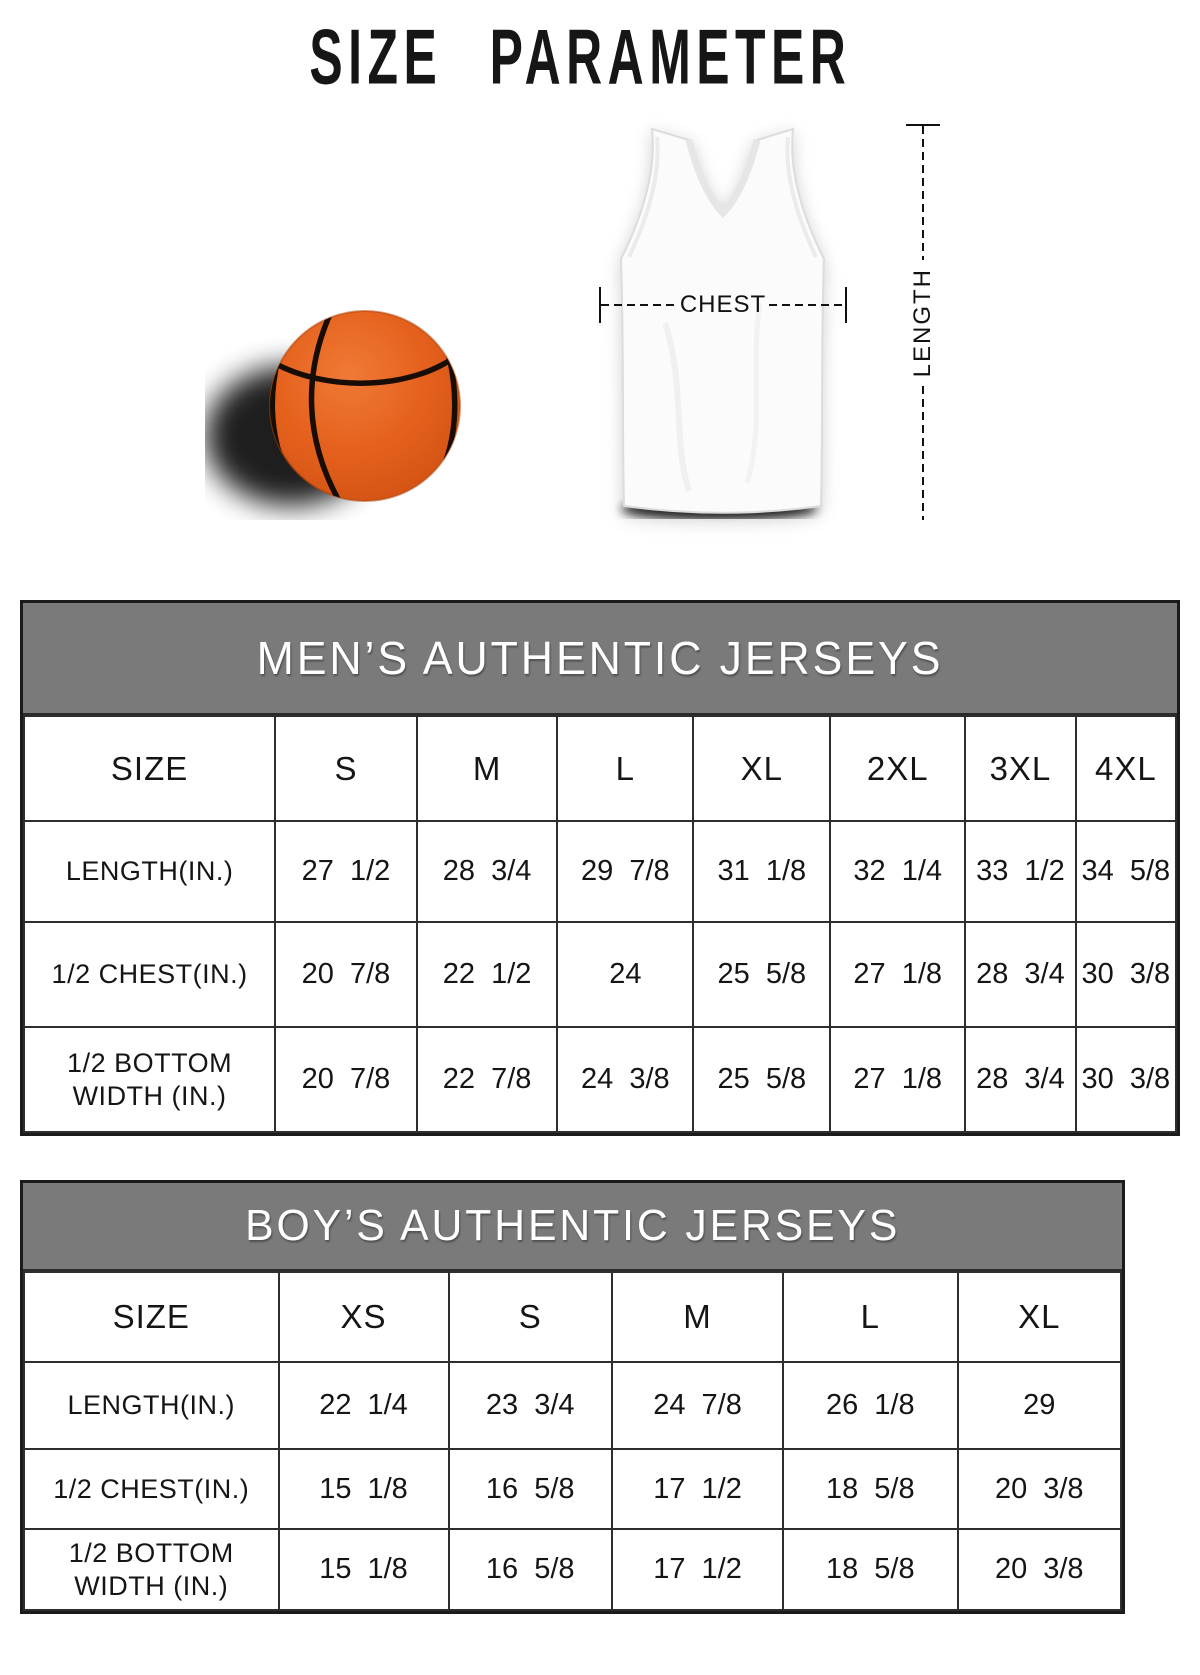 Image resolution: width=1200 pixels, height=1675 pixels. What do you see at coordinates (346, 871) in the screenshot?
I see `size-value-cell: 27 1/2` at bounding box center [346, 871].